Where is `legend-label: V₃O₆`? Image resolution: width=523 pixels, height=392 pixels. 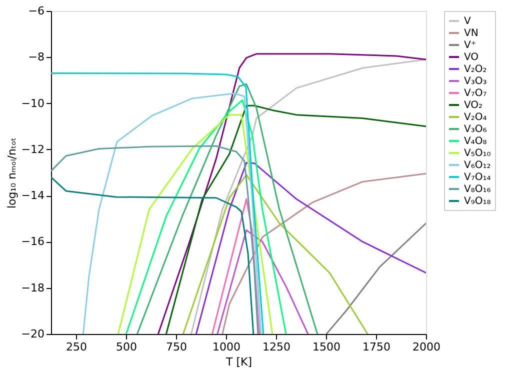
legend-label: V₃O₆ is located at coordinates (475, 129).